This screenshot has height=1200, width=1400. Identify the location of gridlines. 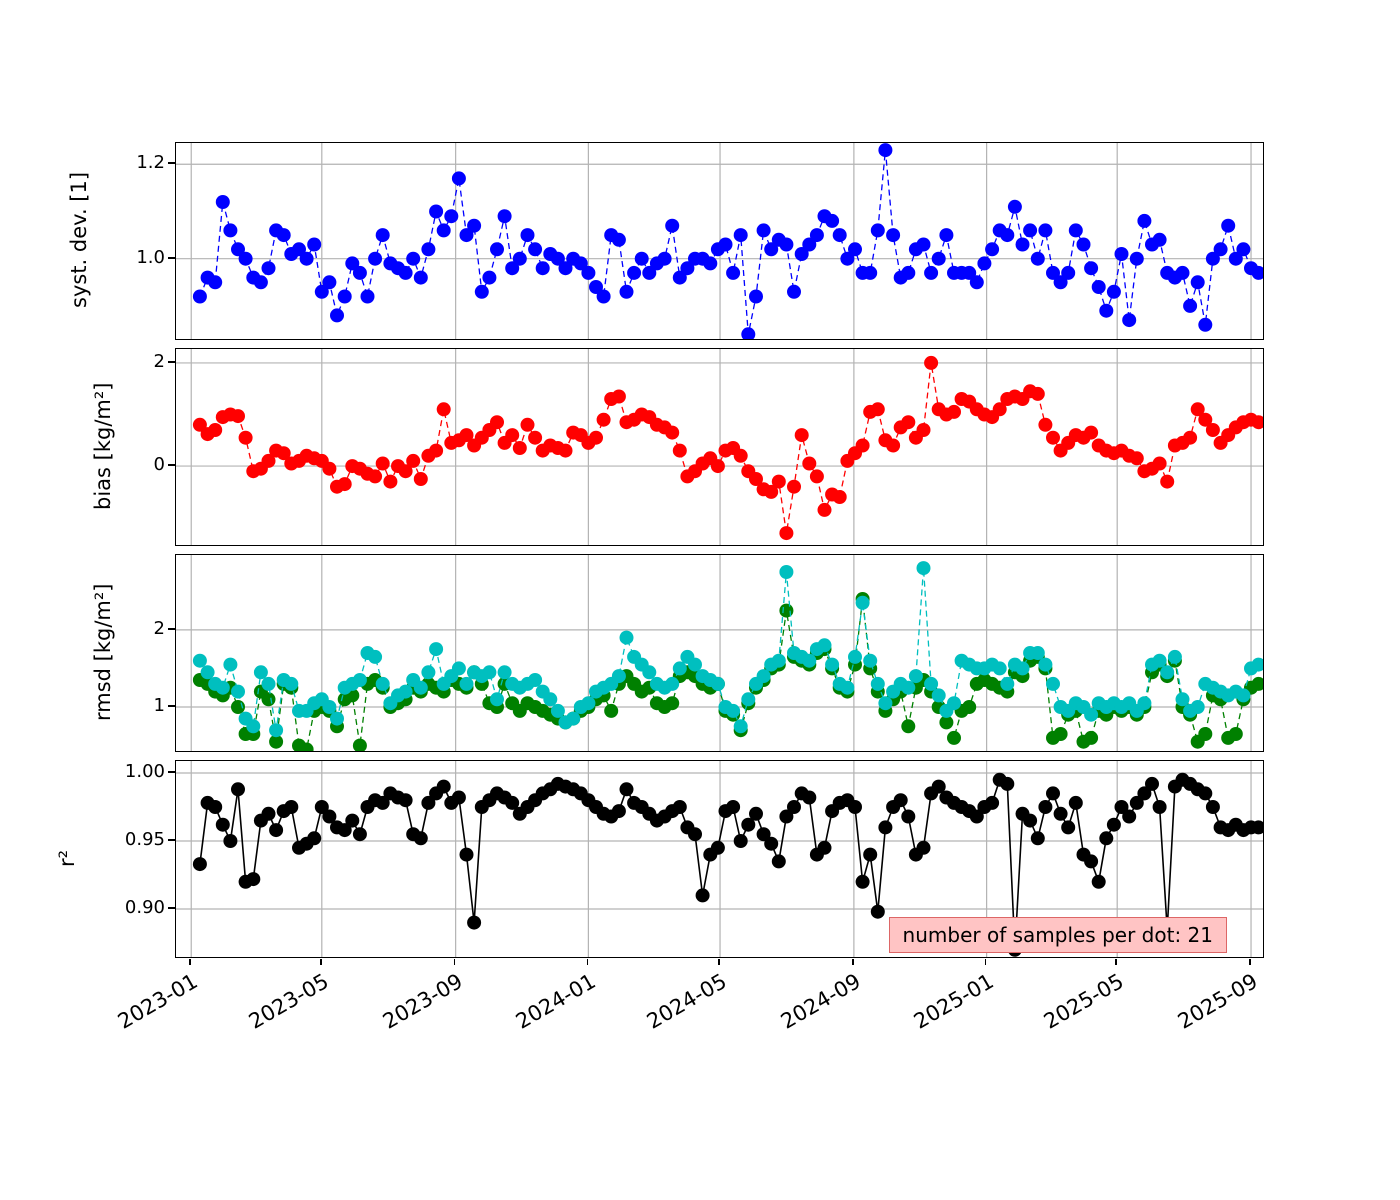
(719, 653).